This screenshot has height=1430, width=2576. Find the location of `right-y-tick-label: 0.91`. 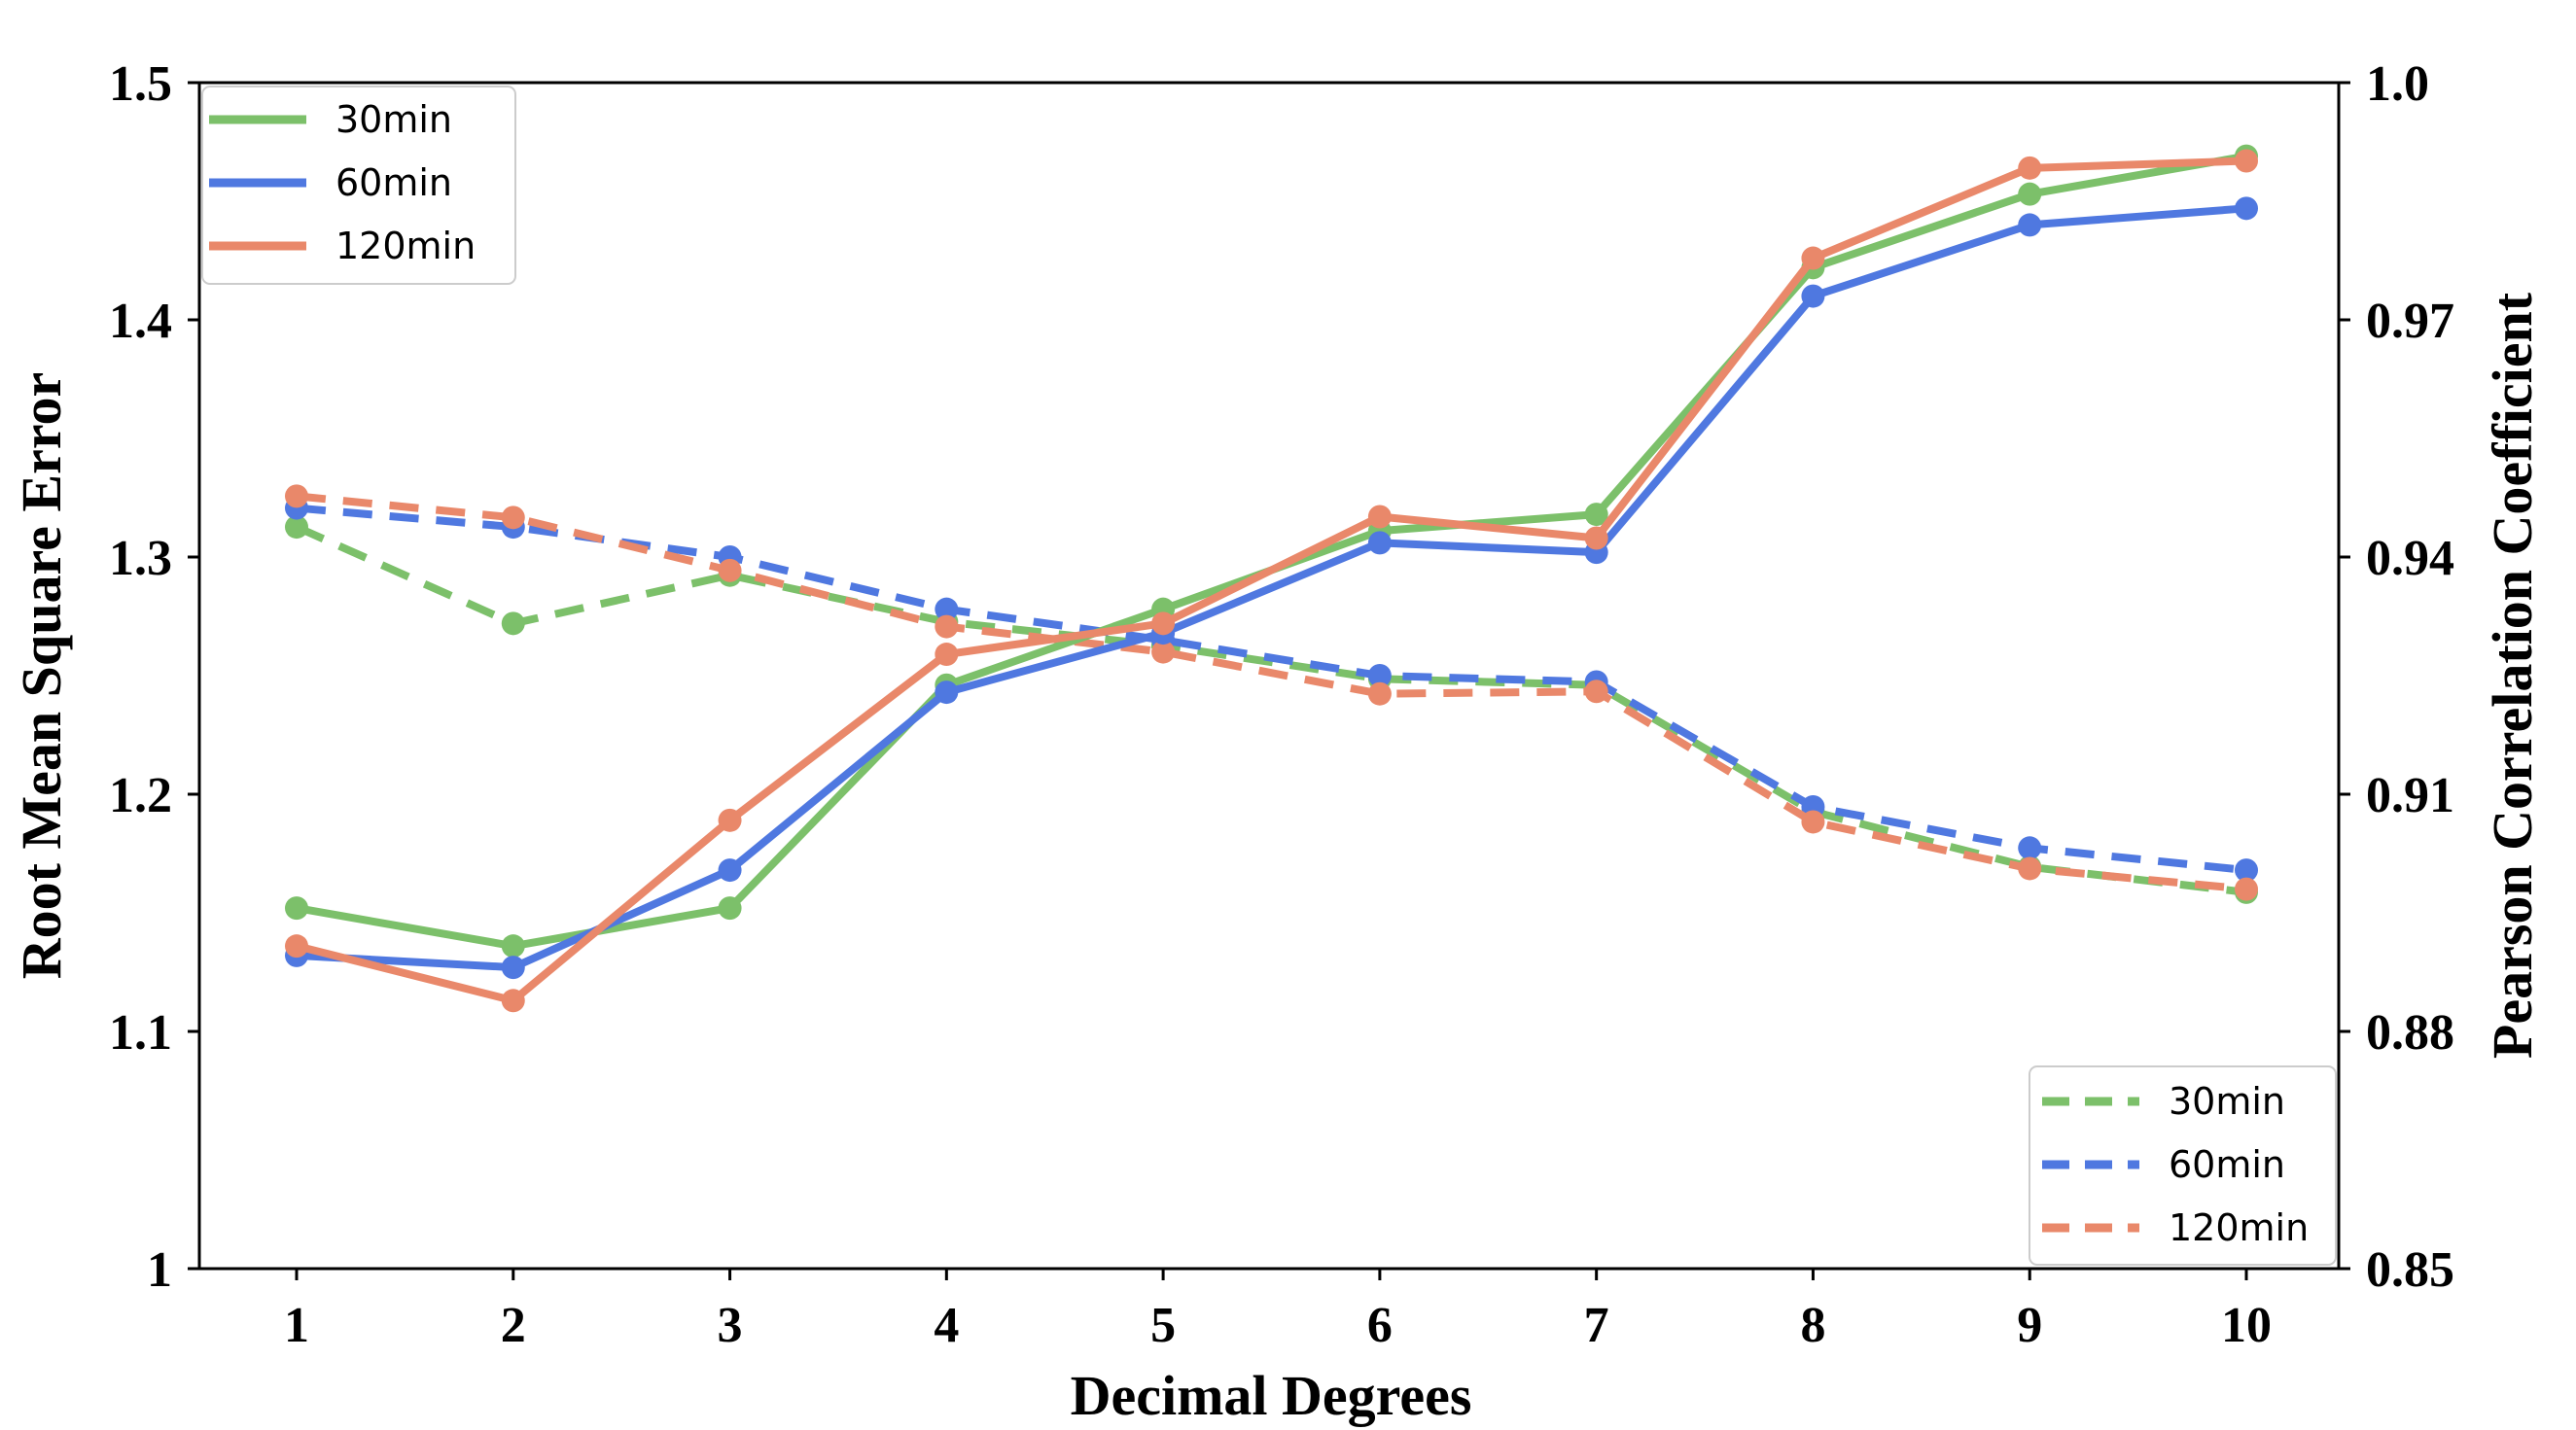

right-y-tick-label: 0.91 is located at coordinates (2410, 795).